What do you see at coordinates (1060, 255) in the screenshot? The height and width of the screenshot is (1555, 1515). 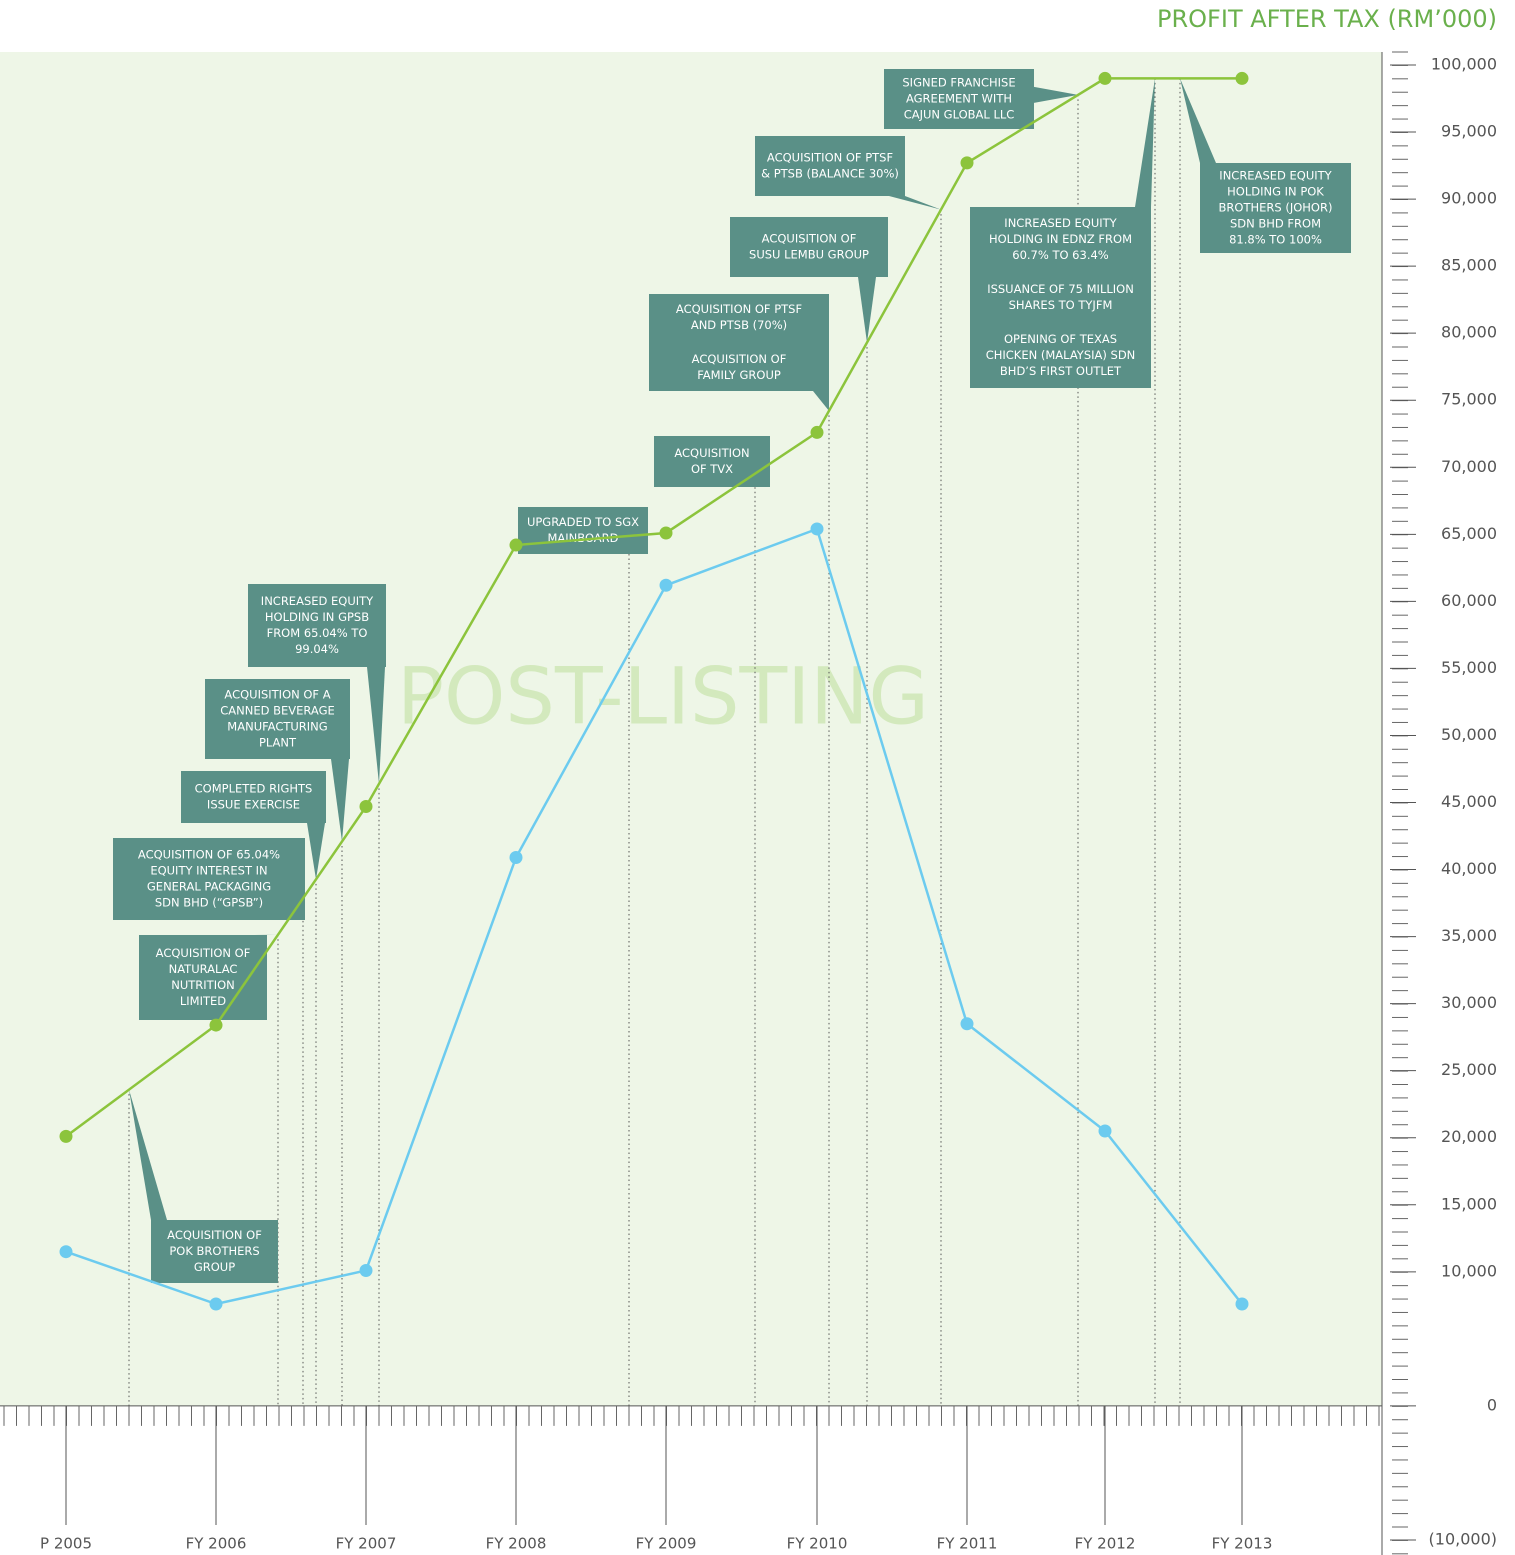 I see `callout-text: 60.7% TO 63.4%` at bounding box center [1060, 255].